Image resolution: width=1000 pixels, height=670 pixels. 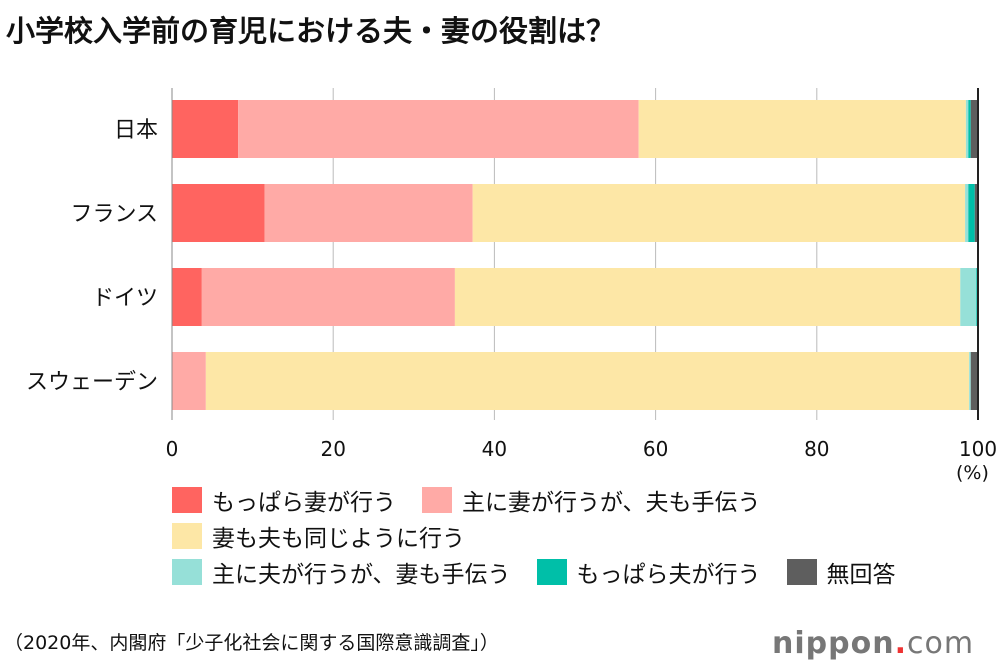 What do you see at coordinates (172, 449) in the screenshot?
I see `x-tick-label: 0` at bounding box center [172, 449].